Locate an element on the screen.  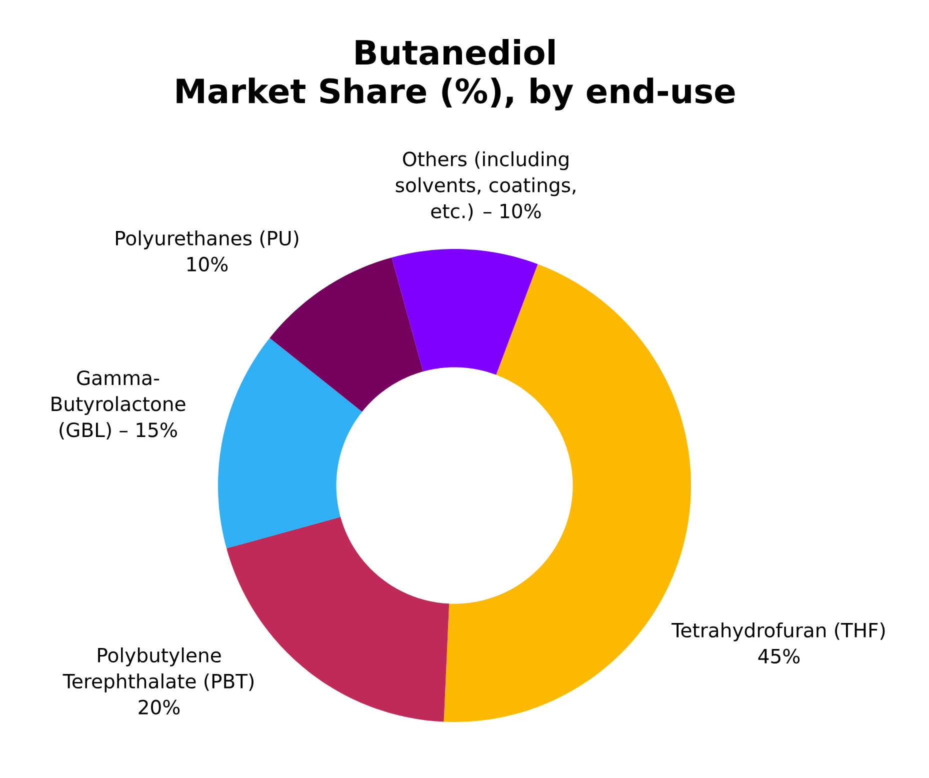
slice-label: Polybutylene Terephthalate (PBT) 20% is located at coordinates (158, 681).